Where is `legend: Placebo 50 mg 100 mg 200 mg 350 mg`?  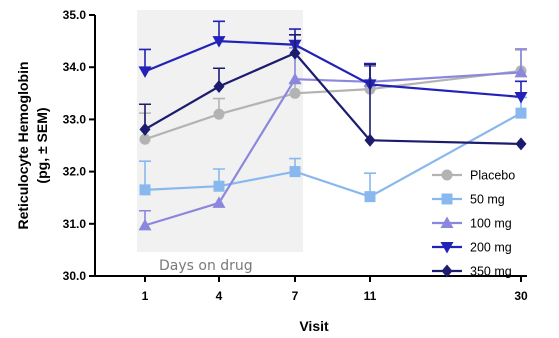
legend: Placebo 50 mg 100 mg 200 mg 350 mg is located at coordinates (473, 224).